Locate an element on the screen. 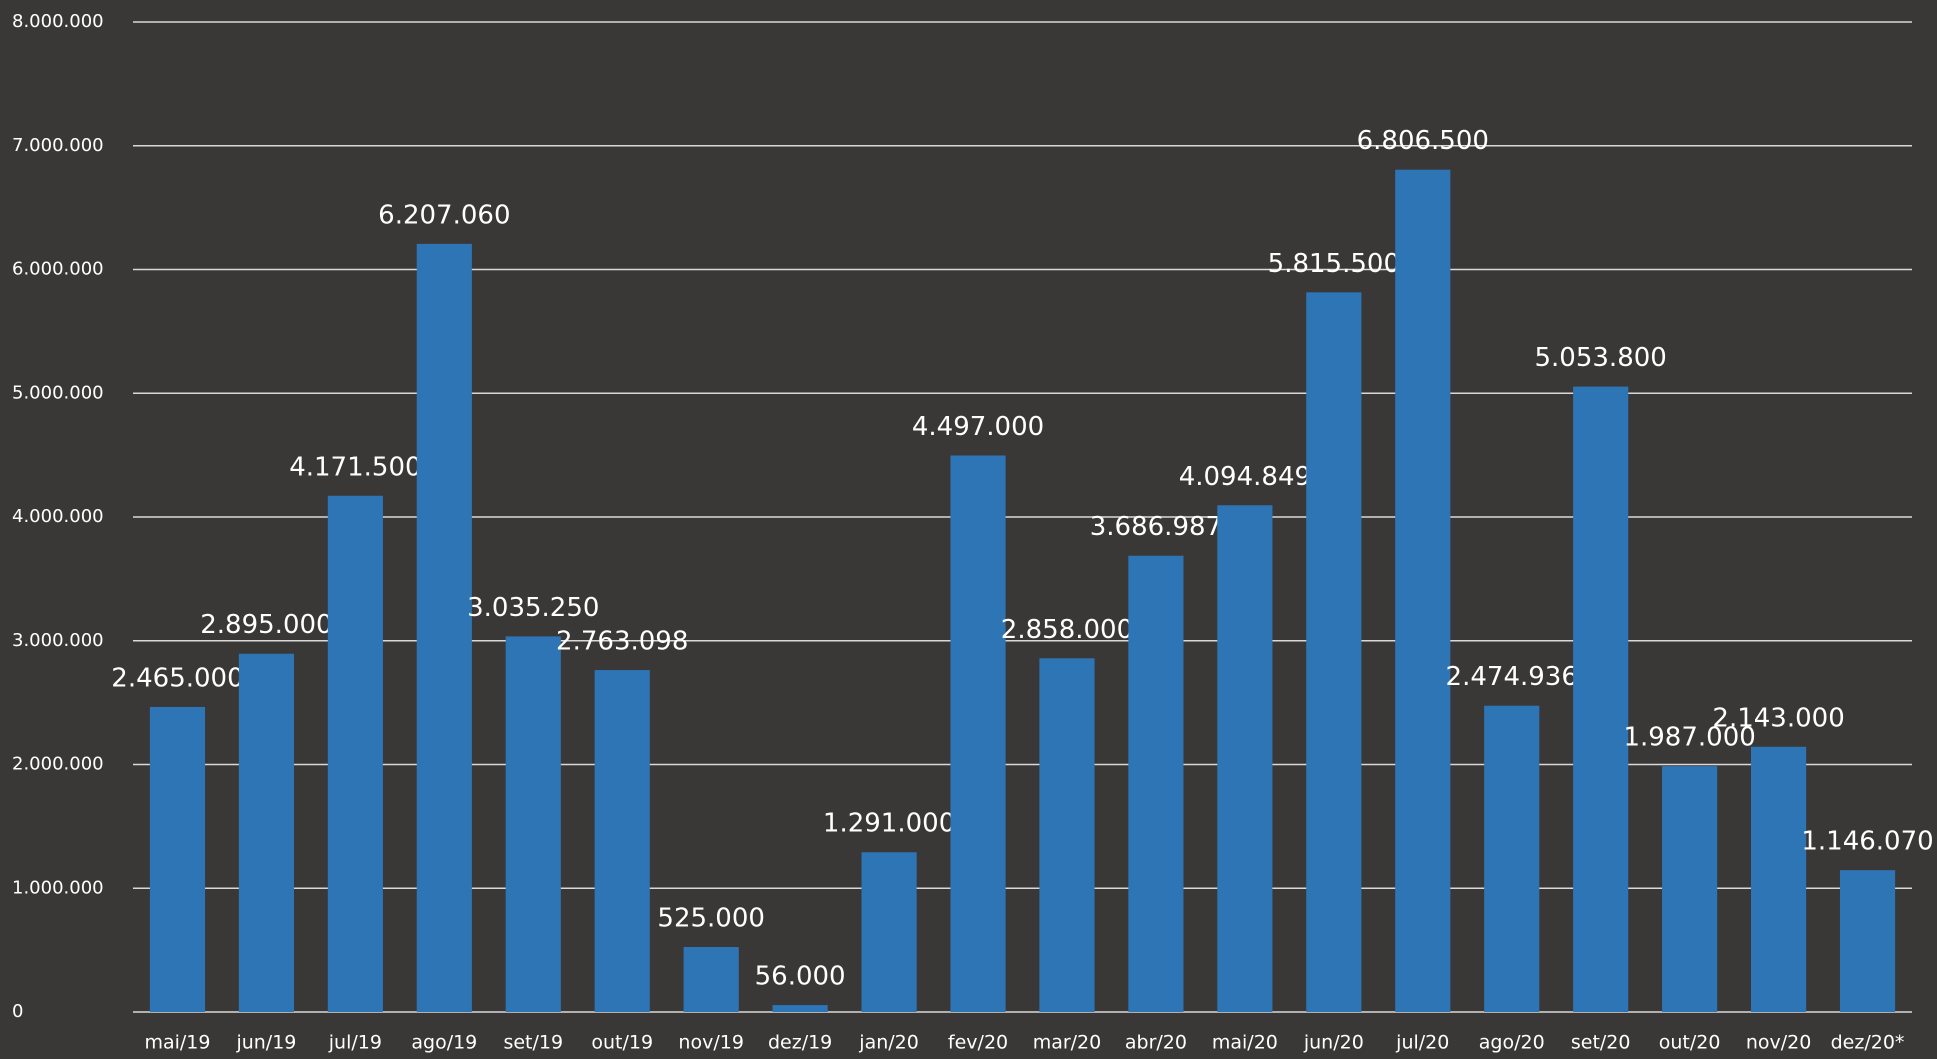 The height and width of the screenshot is (1059, 1937). x-tick-label: ago/20 is located at coordinates (1512, 1043).